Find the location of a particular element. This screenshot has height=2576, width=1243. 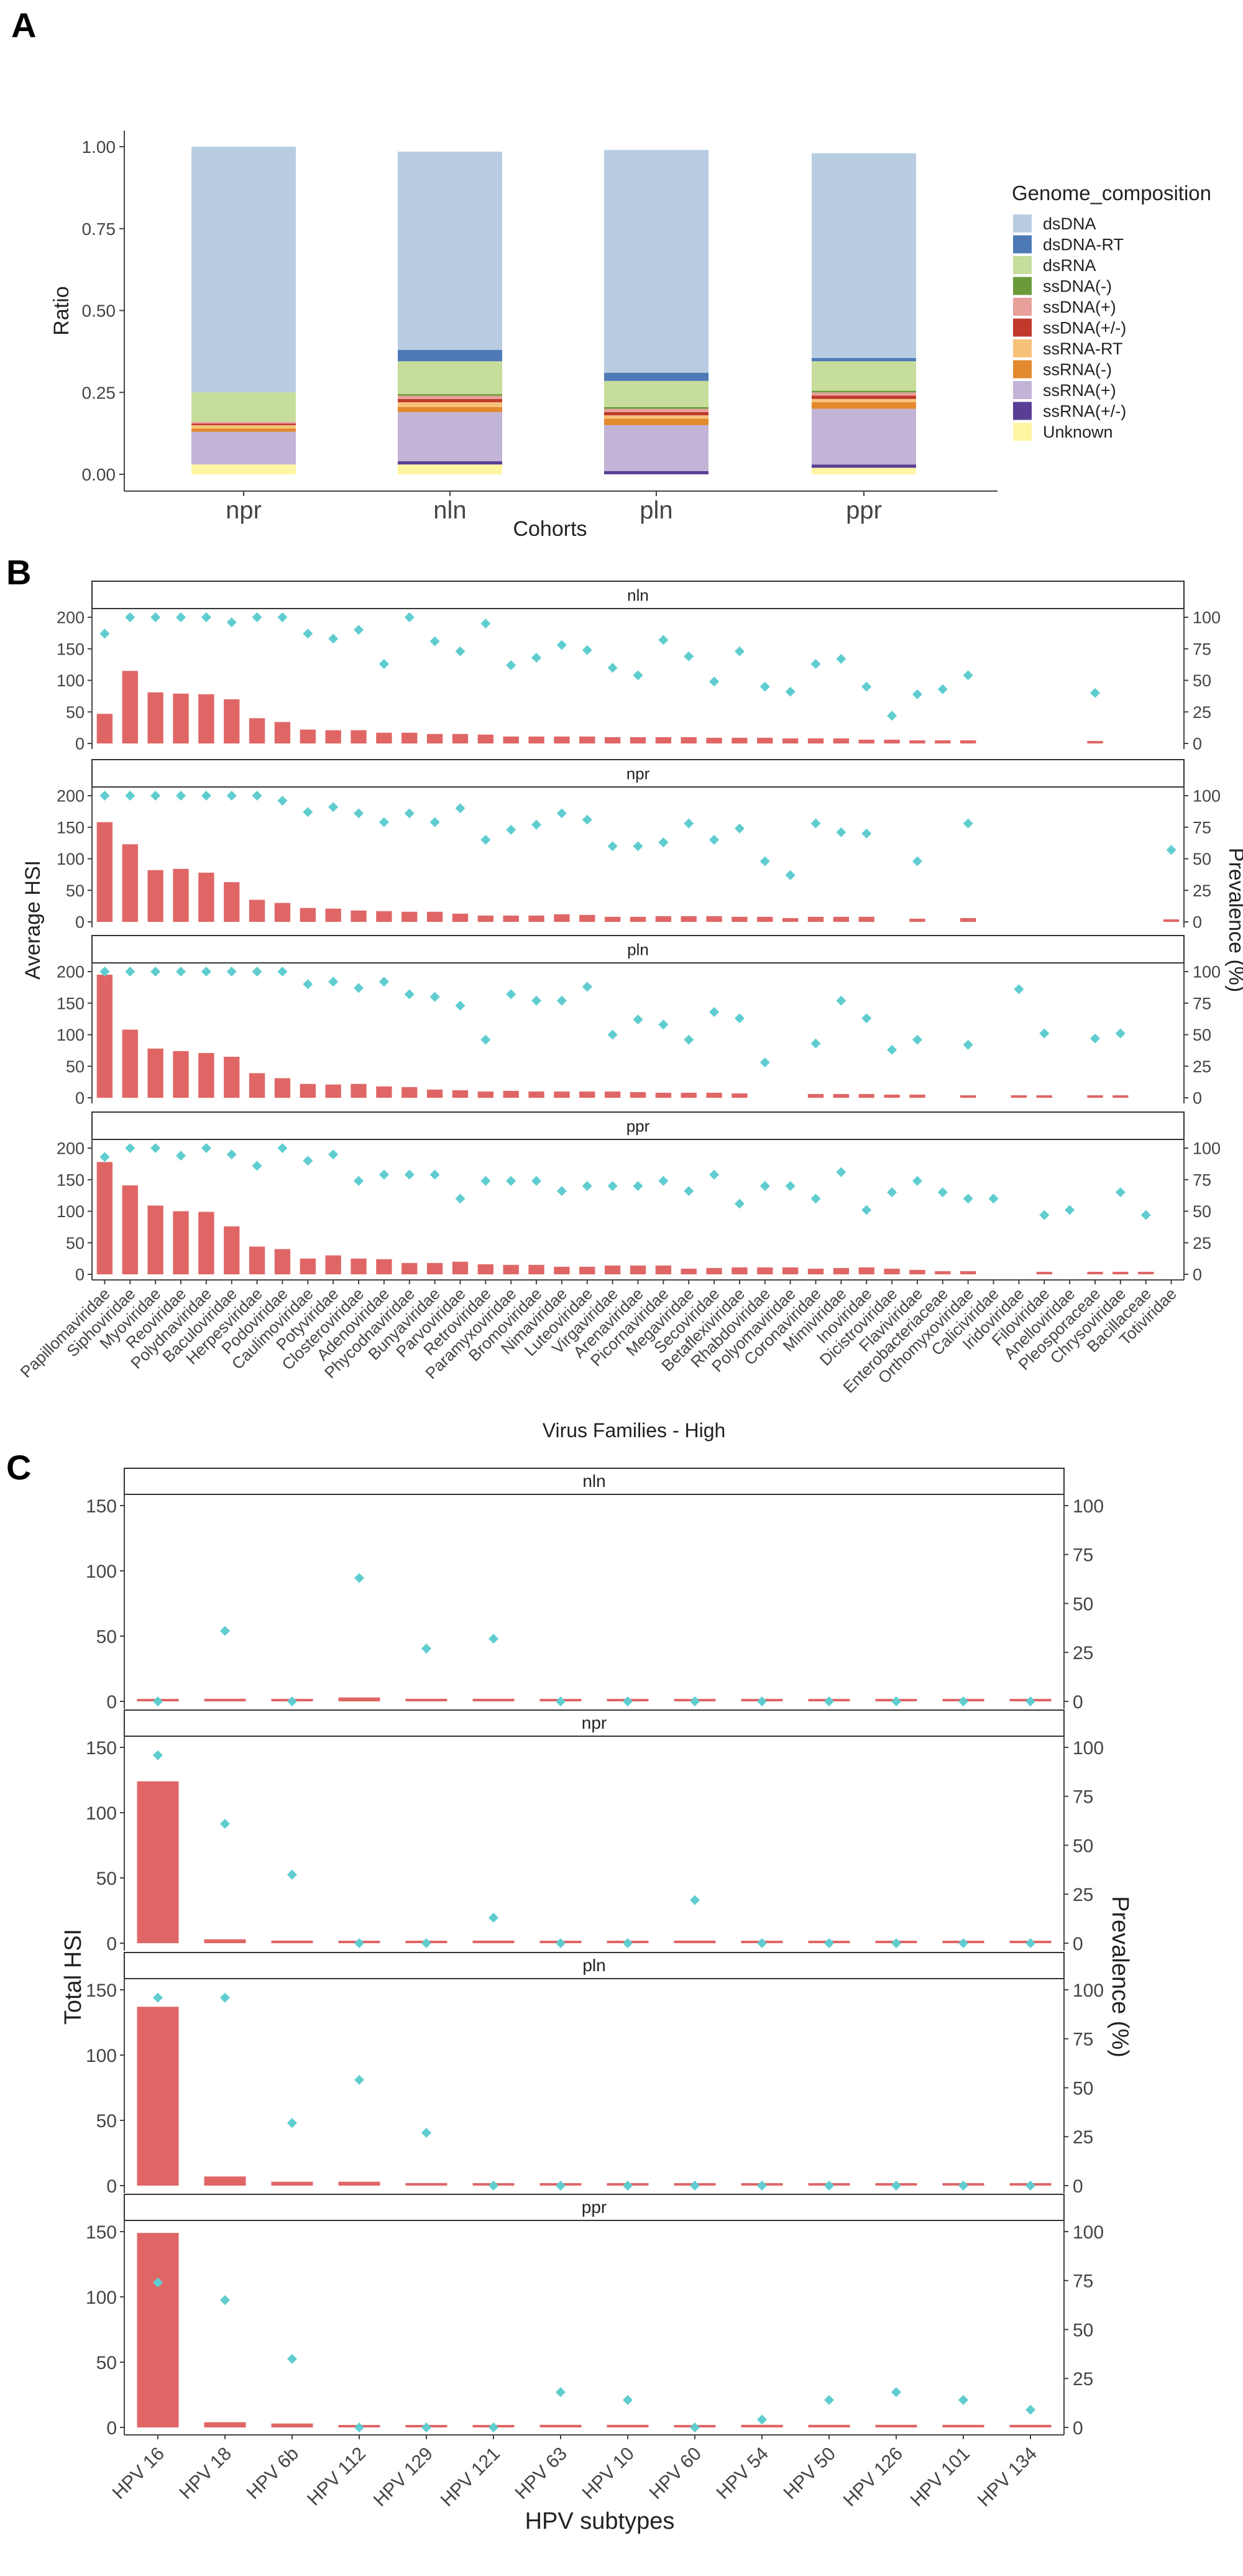

panel-a-y-tick-label: 1.00 is located at coordinates (99, 147).